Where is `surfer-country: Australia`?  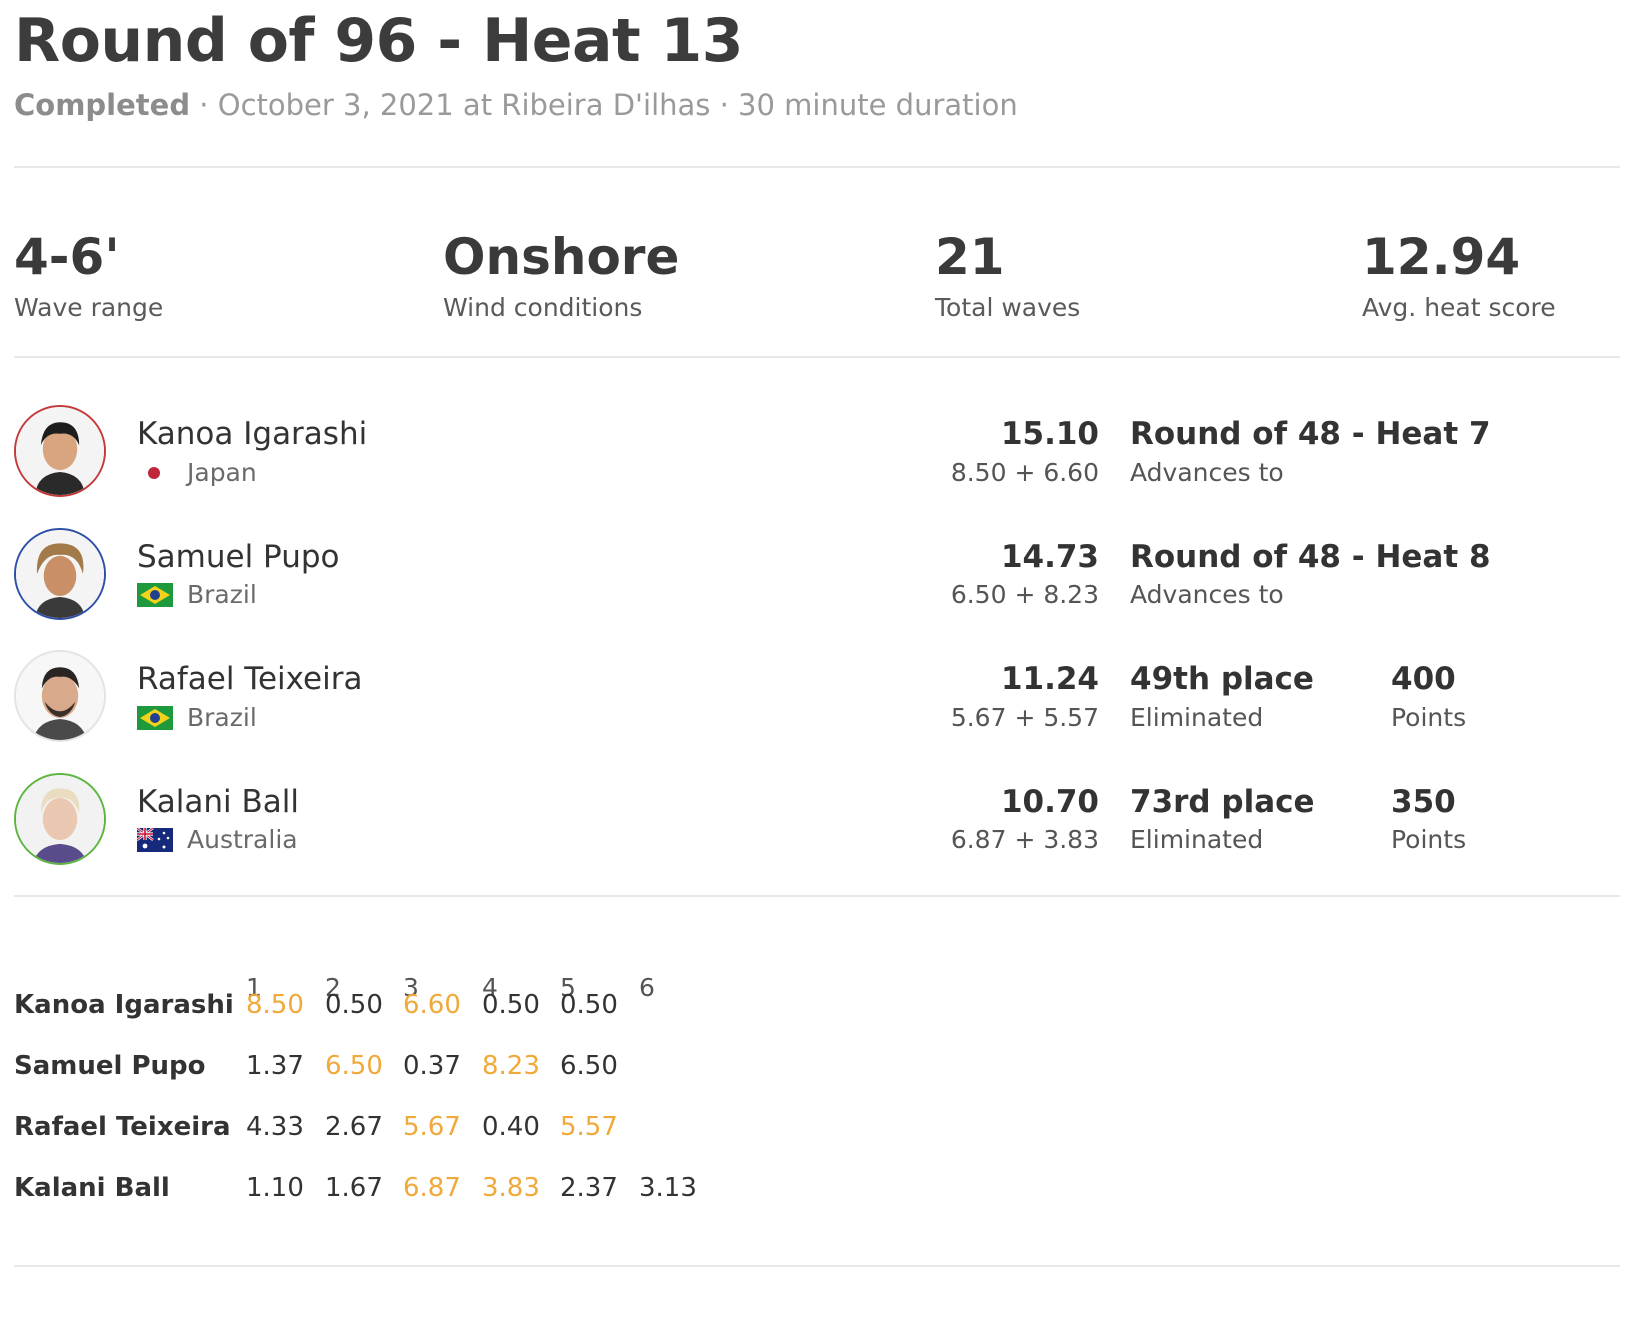
surfer-country: Australia is located at coordinates (242, 839).